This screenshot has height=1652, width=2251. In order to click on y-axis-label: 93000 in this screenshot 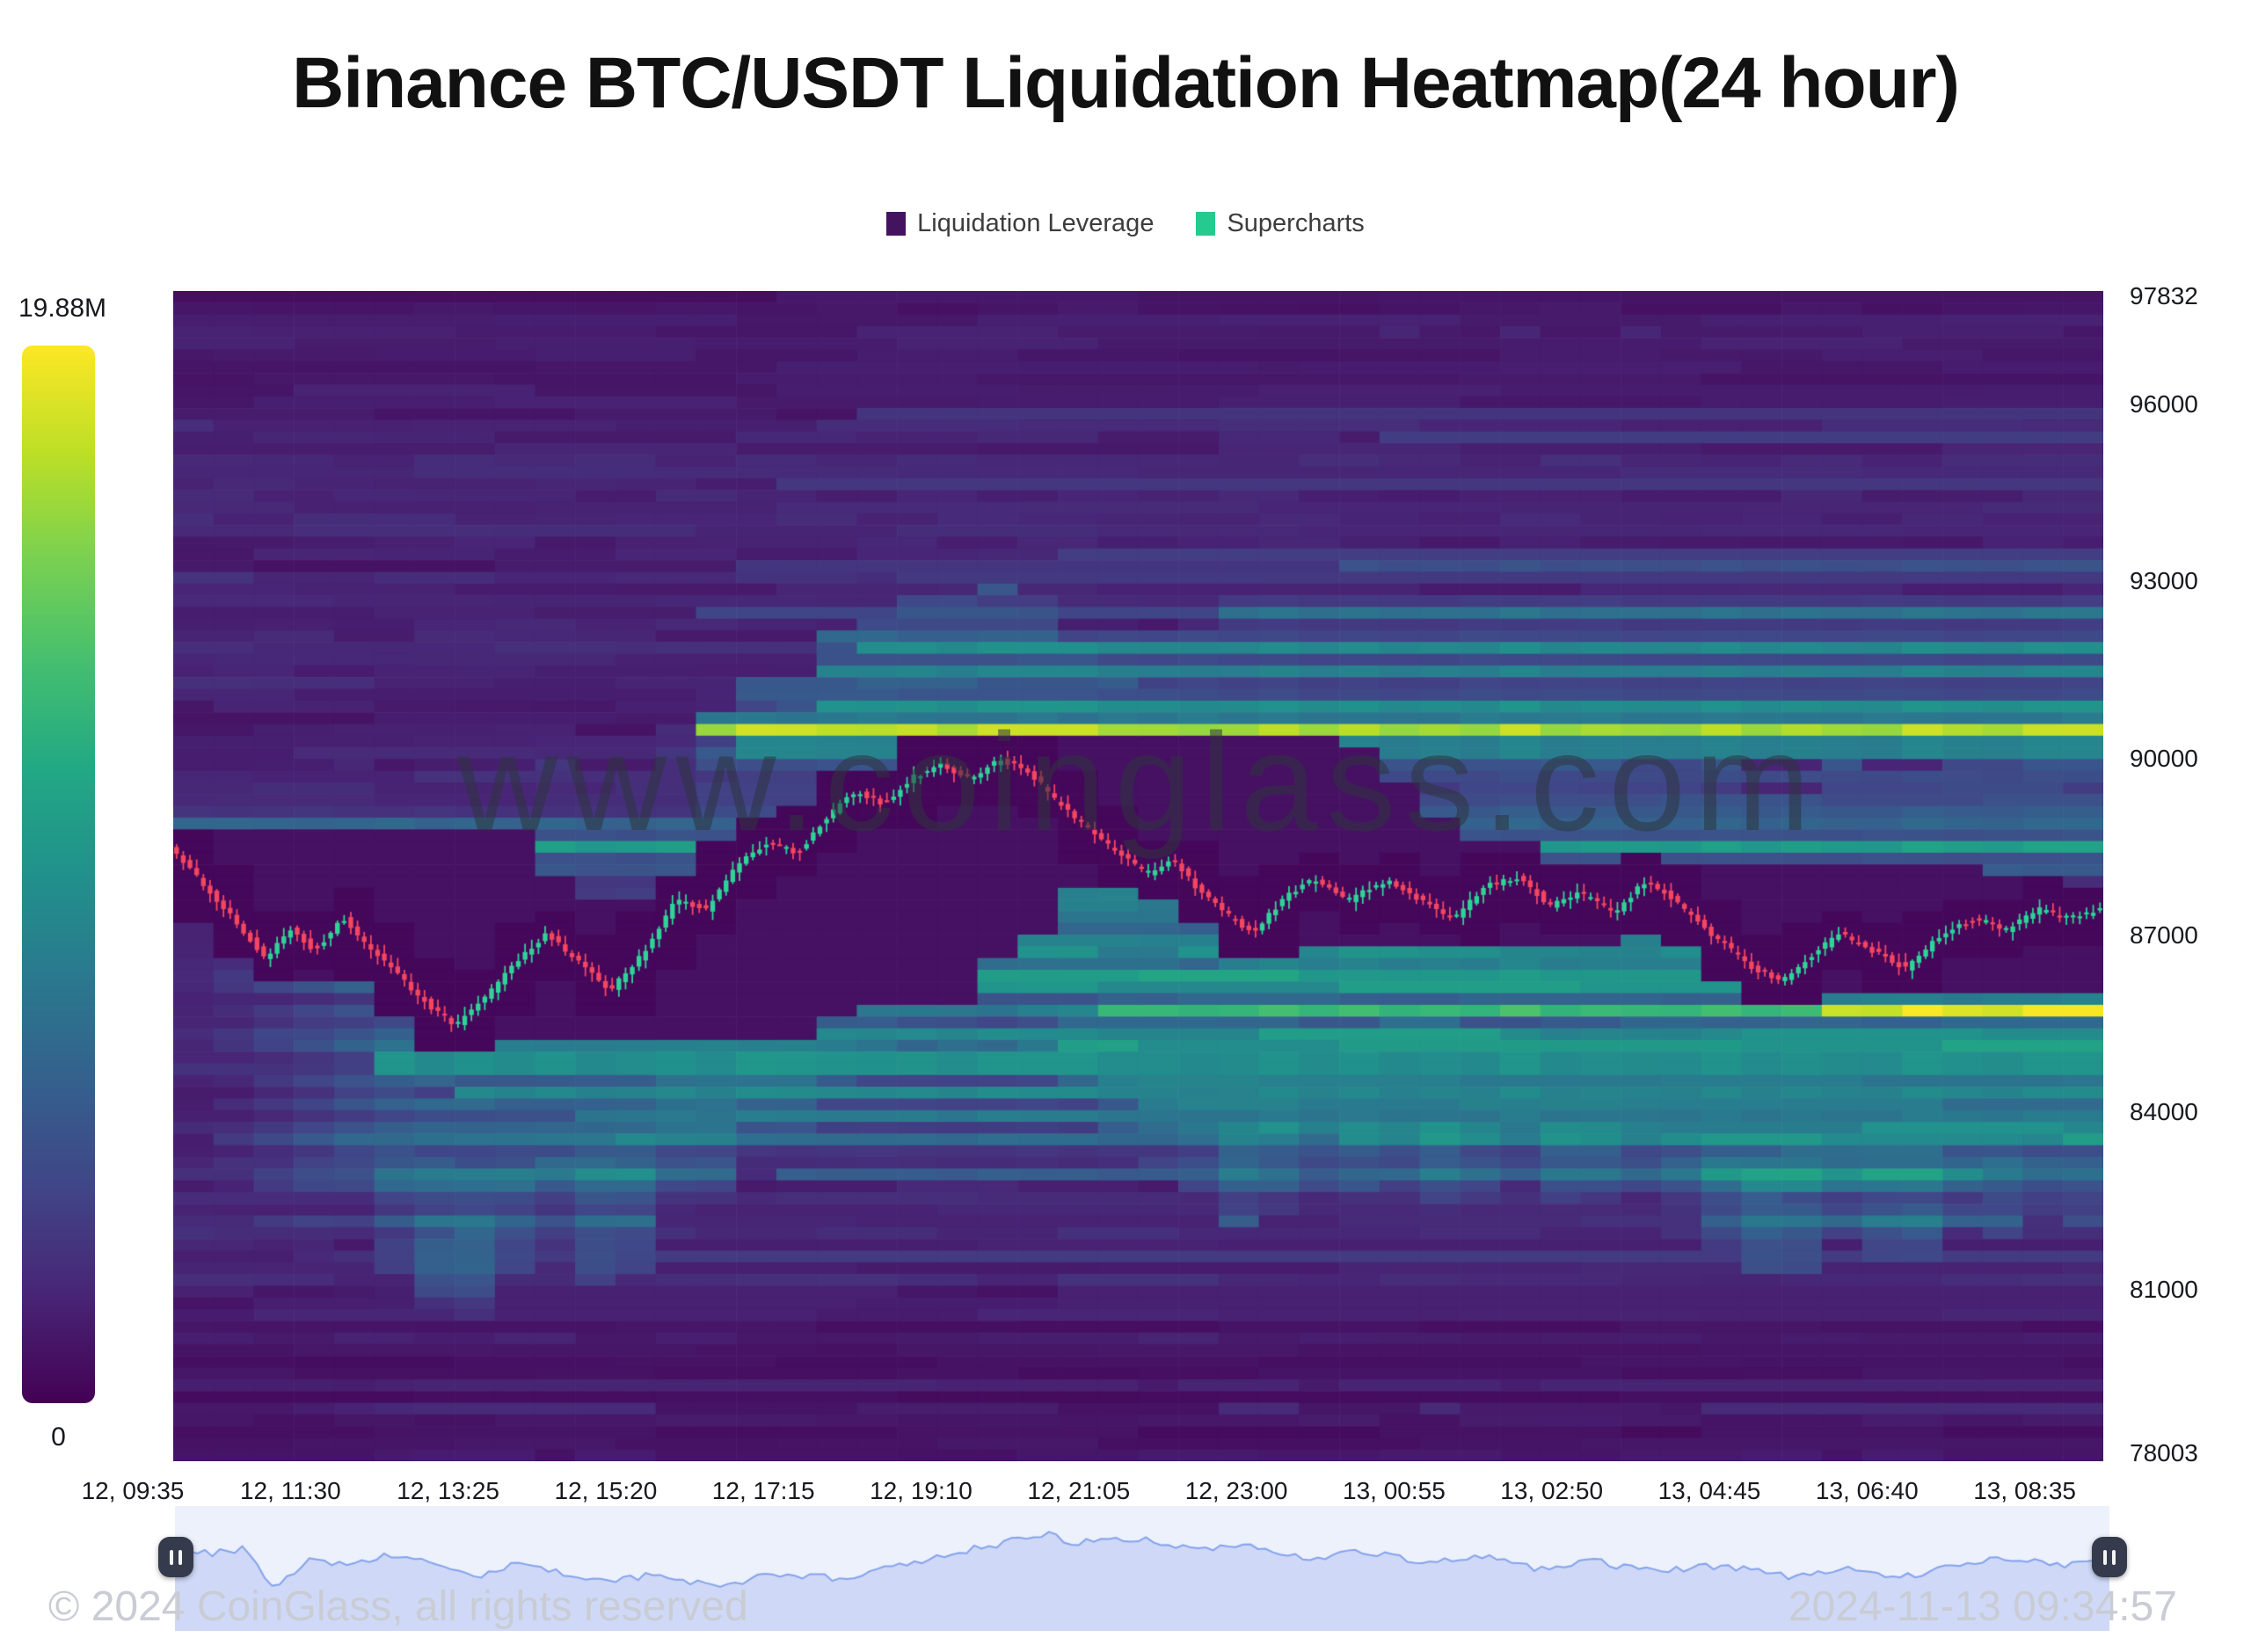, I will do `click(2164, 581)`.